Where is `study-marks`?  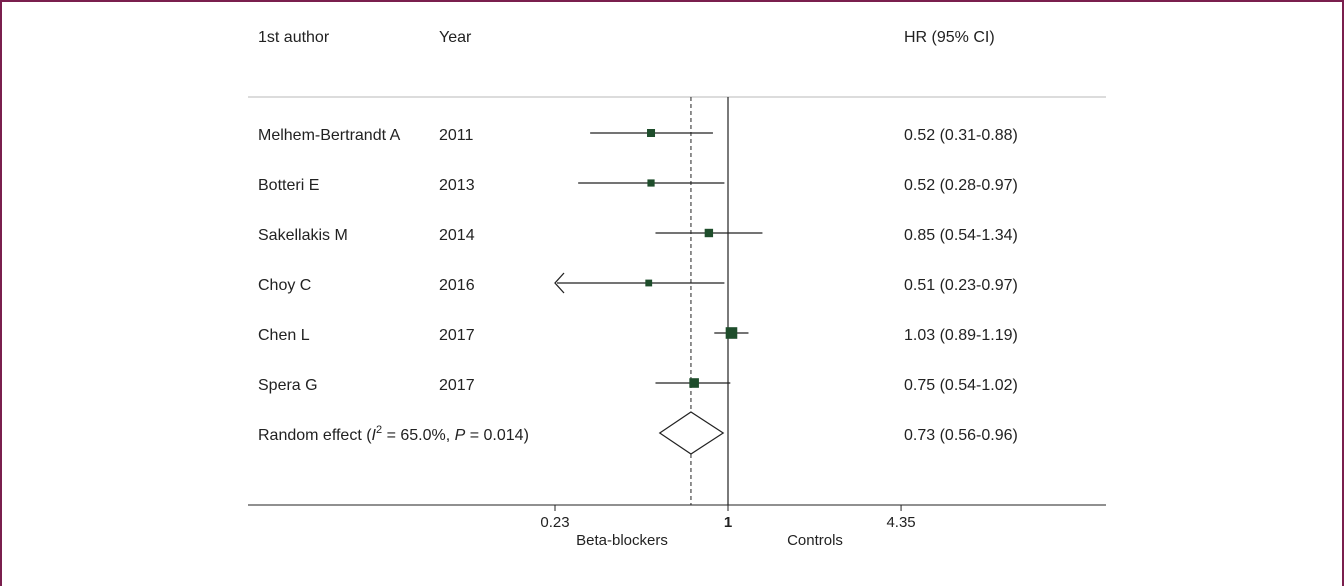
study-marks is located at coordinates (658, 258).